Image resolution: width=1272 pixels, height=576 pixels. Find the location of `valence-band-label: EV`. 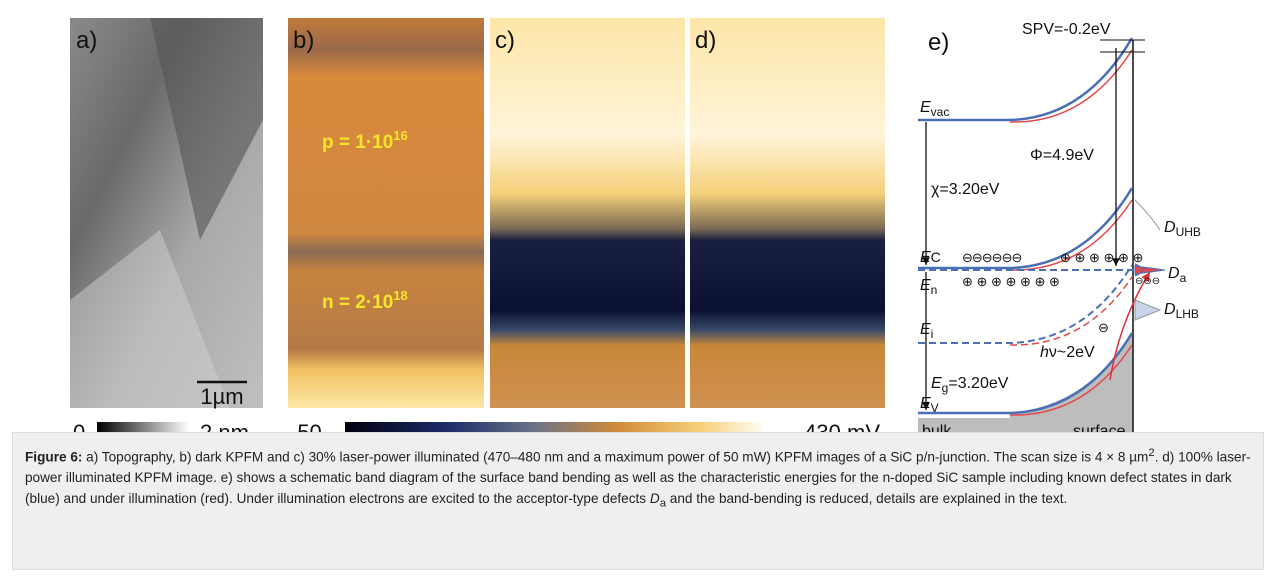

valence-band-label: EV is located at coordinates (929, 405).